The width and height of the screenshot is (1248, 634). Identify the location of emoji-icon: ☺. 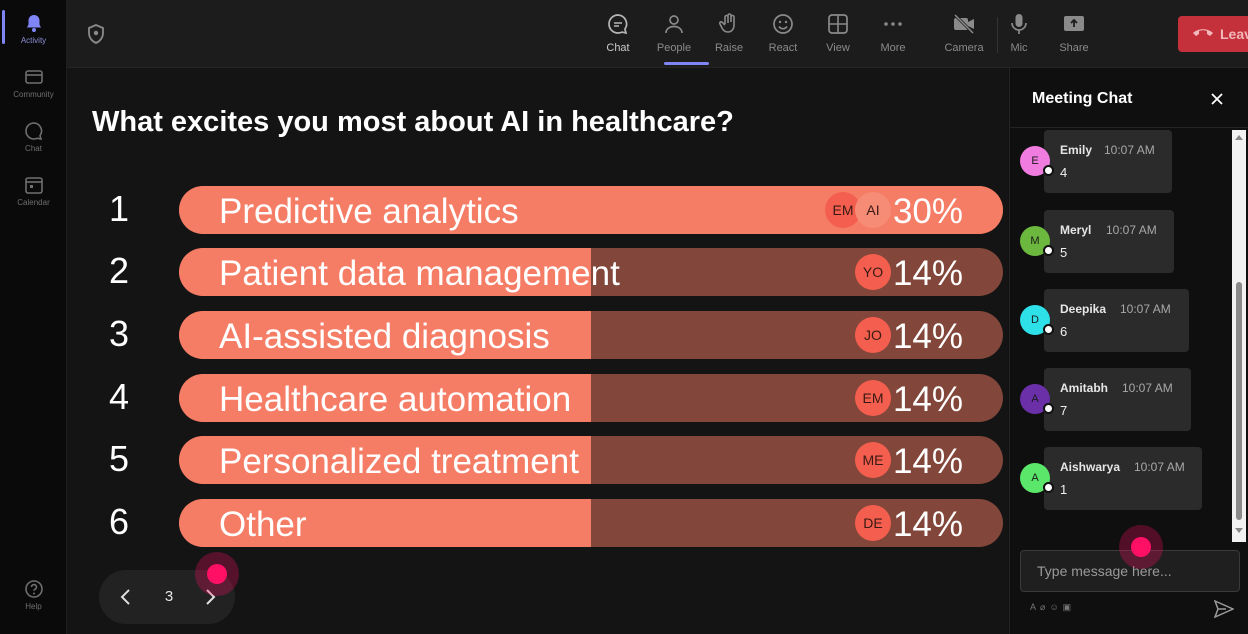
(1054, 607).